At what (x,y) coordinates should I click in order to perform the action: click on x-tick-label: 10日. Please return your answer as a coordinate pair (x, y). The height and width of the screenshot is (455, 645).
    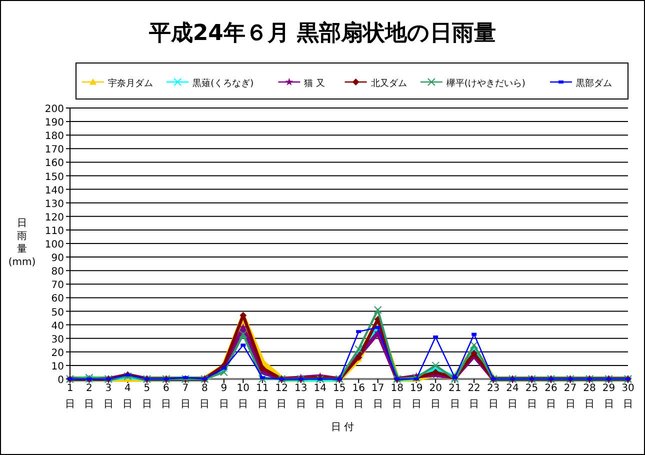
    Looking at the image, I should click on (243, 396).